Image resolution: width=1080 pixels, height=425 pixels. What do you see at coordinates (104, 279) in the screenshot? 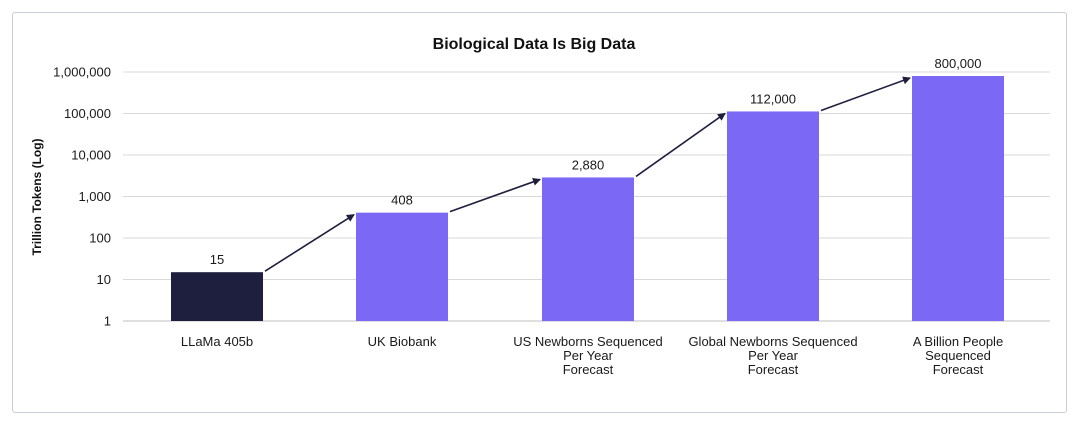
I see `y-tick-label: 10` at bounding box center [104, 279].